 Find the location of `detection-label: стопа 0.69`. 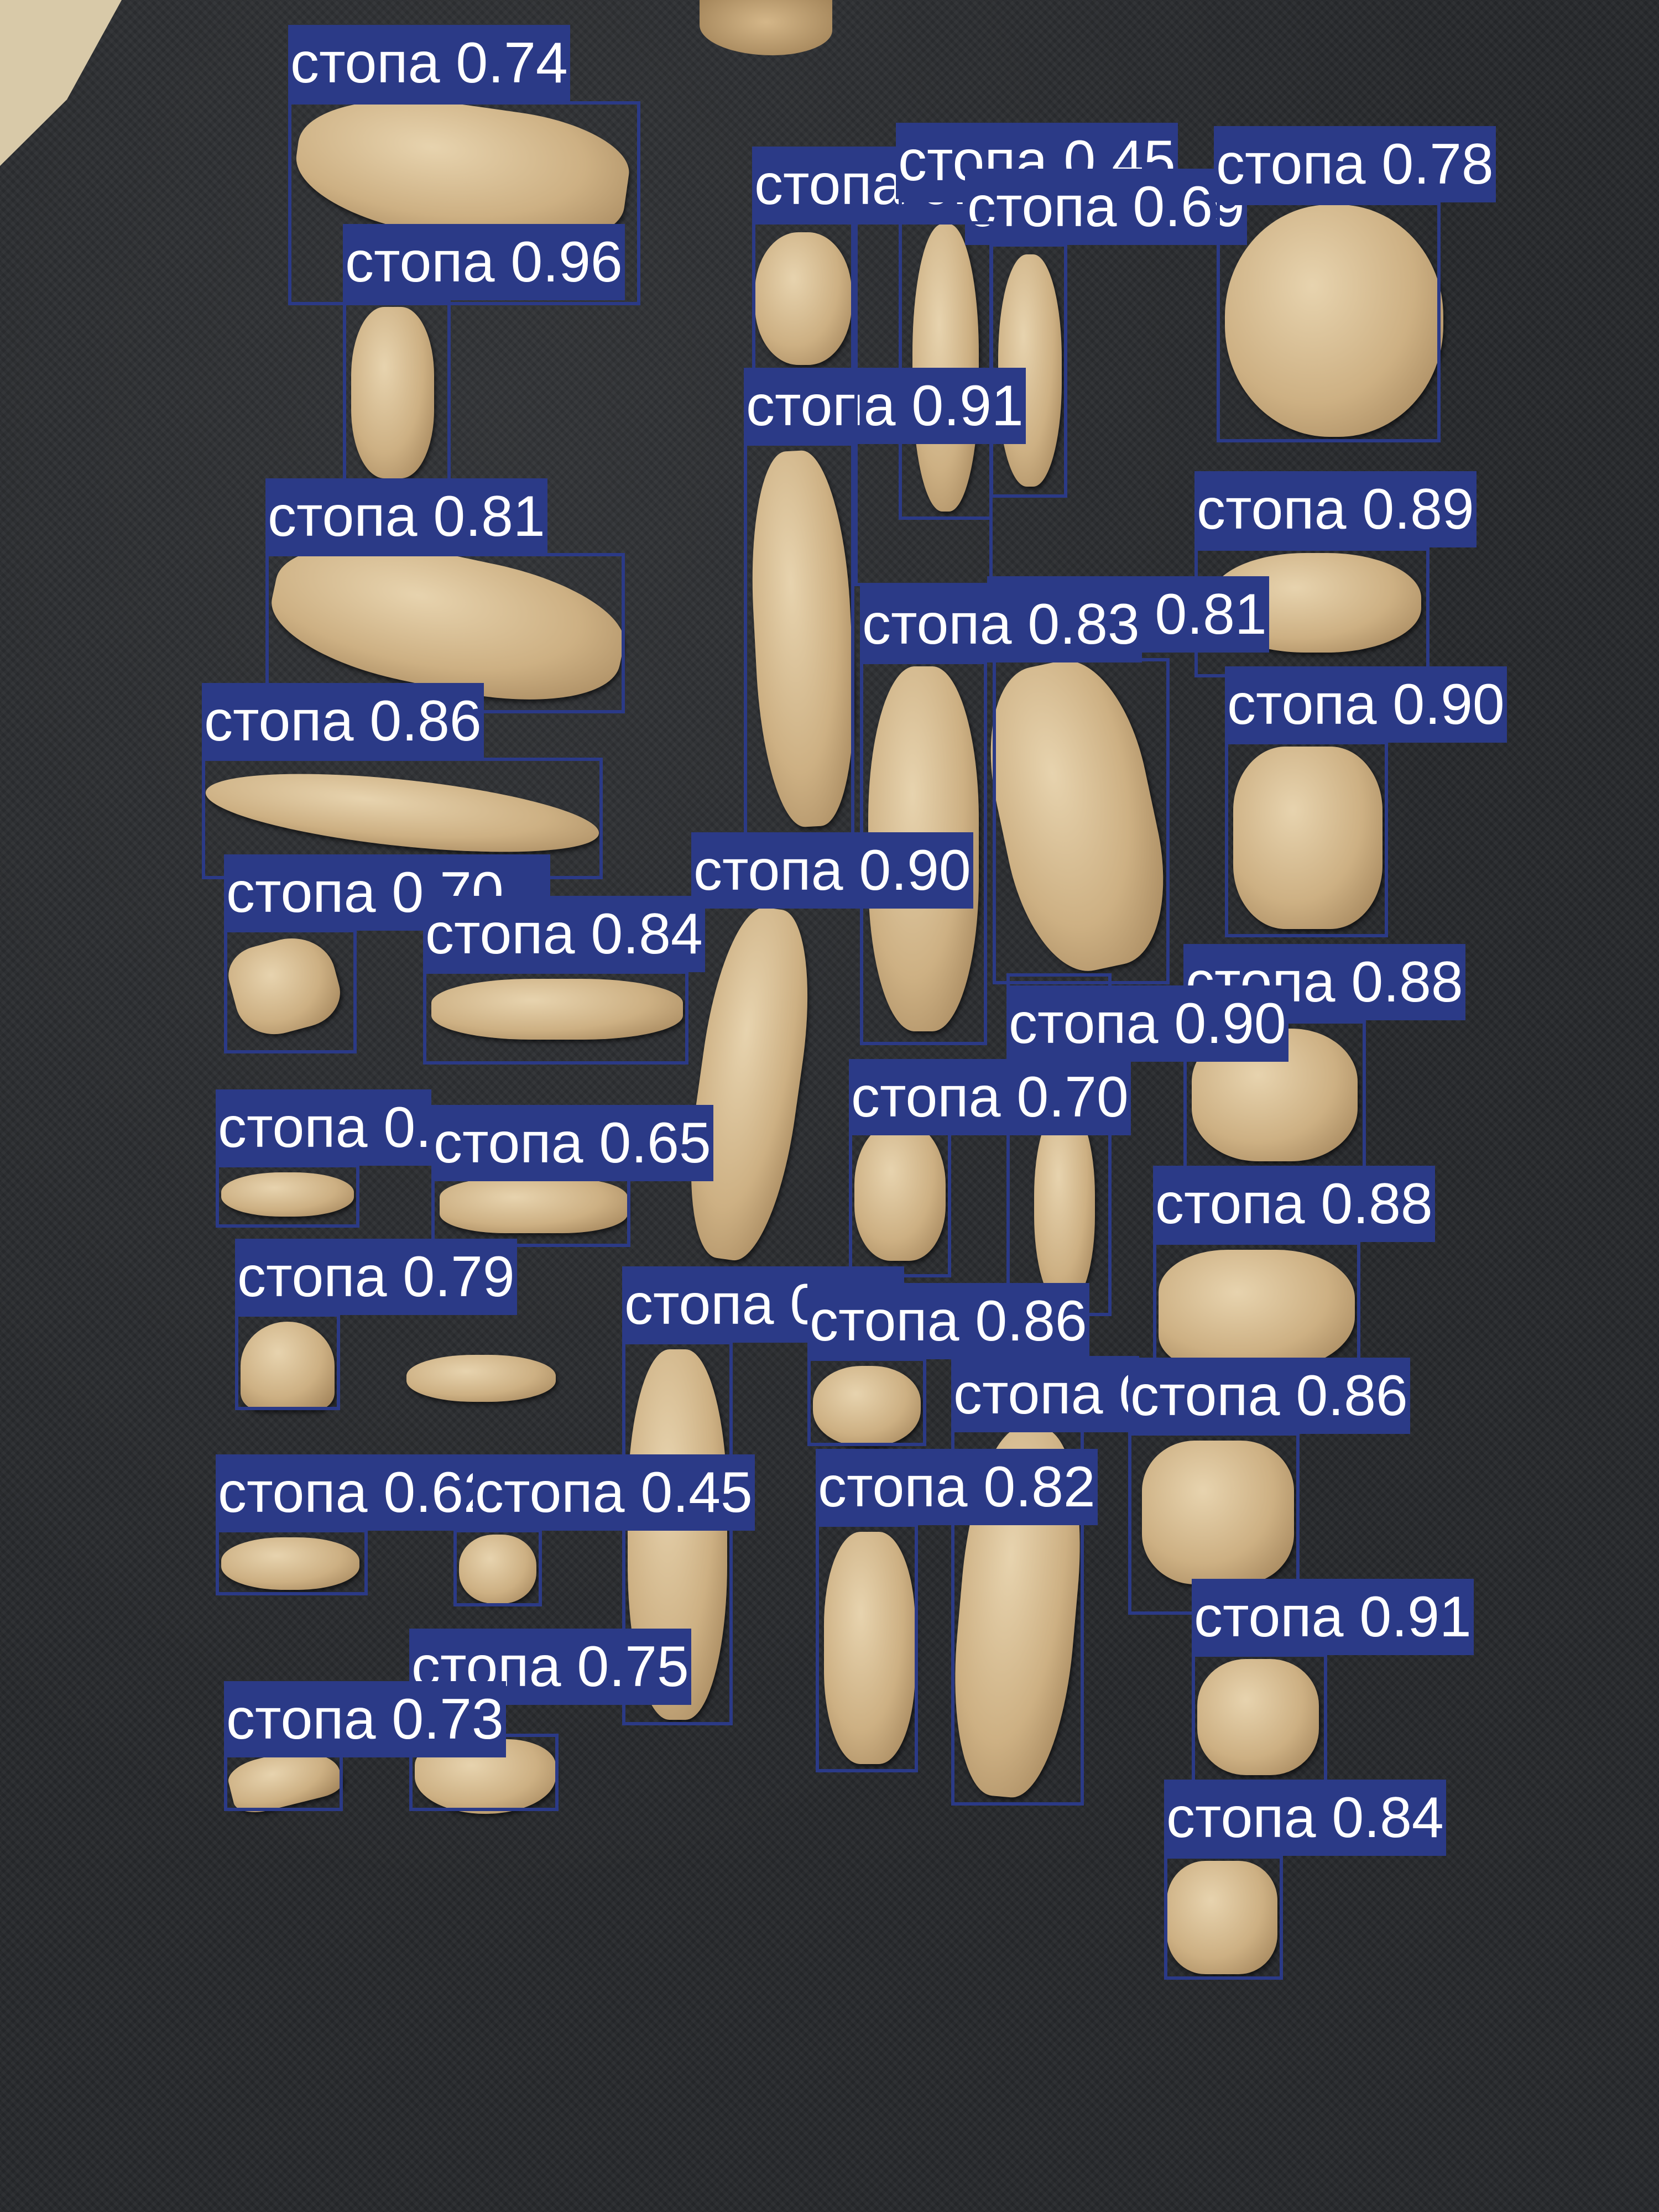

detection-label: стопа 0.69 is located at coordinates (1106, 207).